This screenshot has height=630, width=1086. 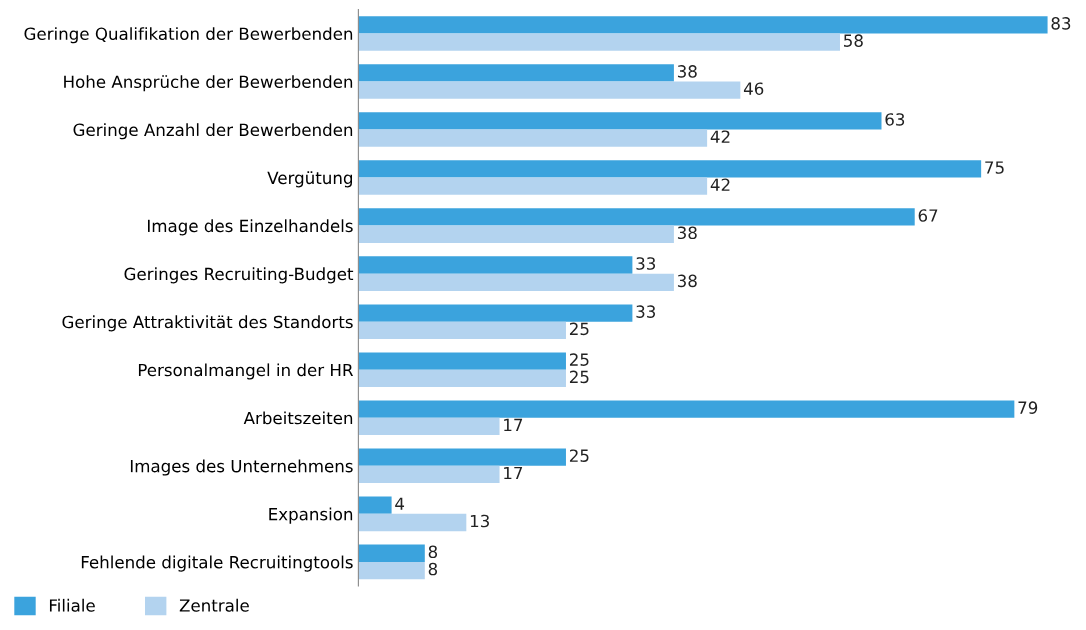 What do you see at coordinates (214, 605) in the screenshot?
I see `legend-label: Zentrale` at bounding box center [214, 605].